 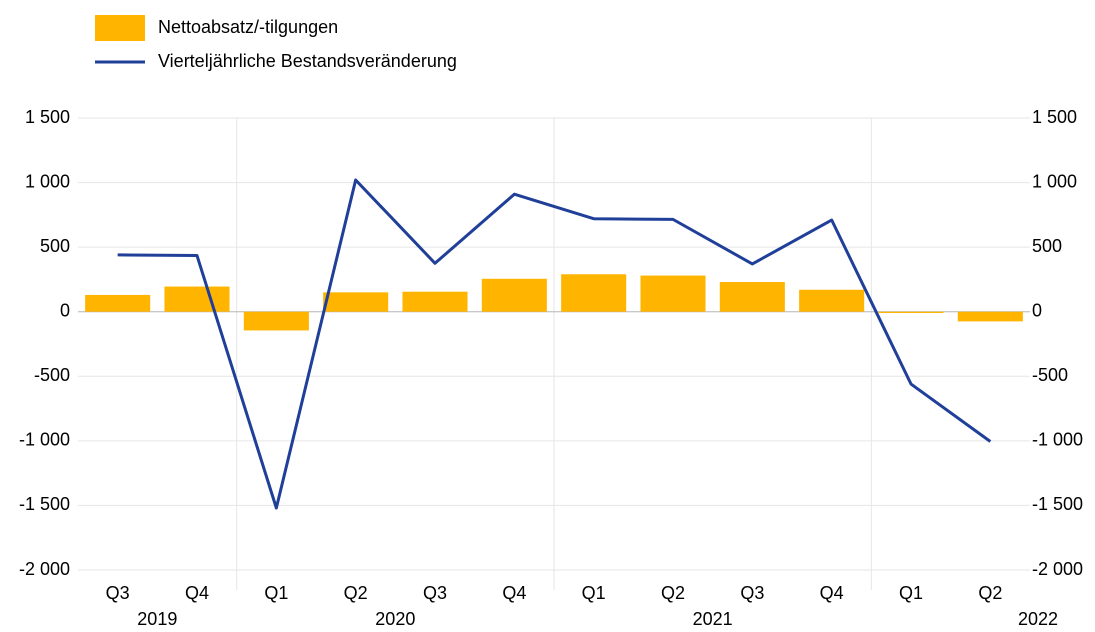 I want to click on y2-tick-label: -500, so click(x=1050, y=375).